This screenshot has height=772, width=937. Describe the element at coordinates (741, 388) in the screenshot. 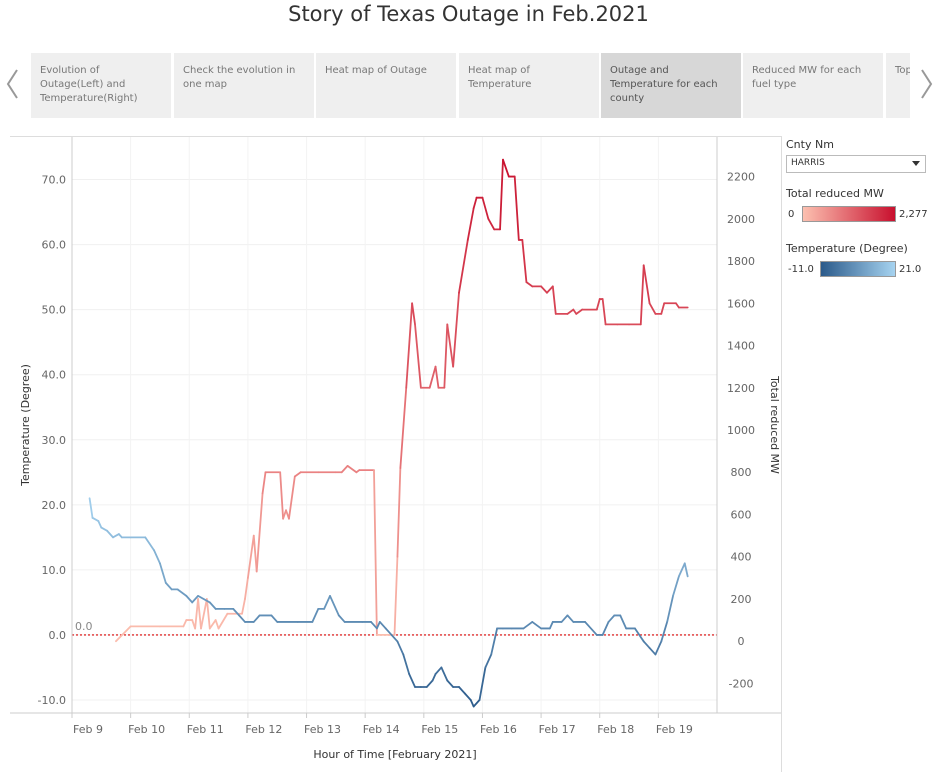

I see `y-right-tick-label: 1200` at that location.